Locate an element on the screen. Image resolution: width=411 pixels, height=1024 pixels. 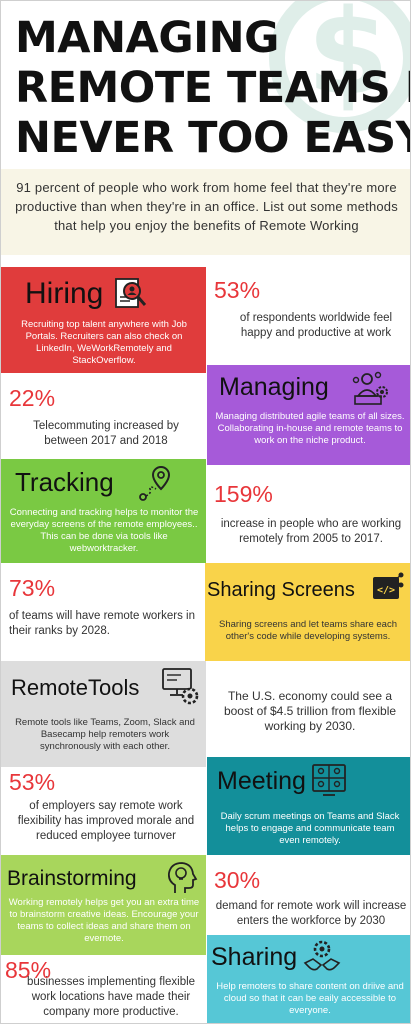
card-heading: Sharing is located at coordinates (254, 957).